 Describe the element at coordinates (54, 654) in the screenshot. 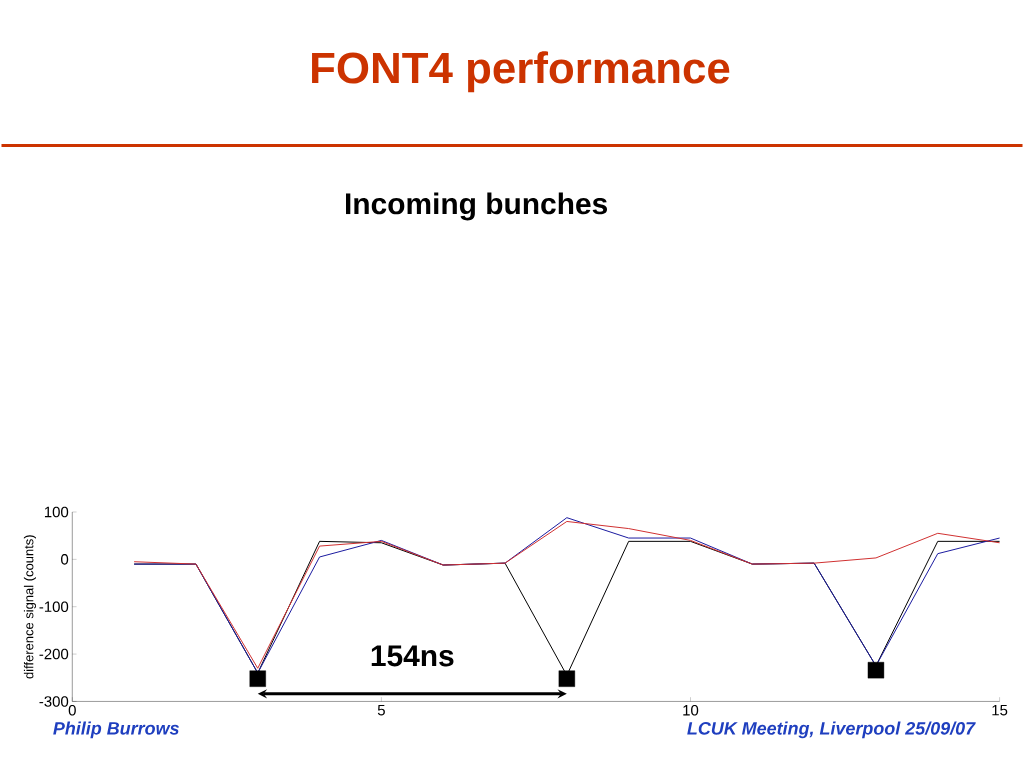

I see `y-tick-label: -200` at that location.